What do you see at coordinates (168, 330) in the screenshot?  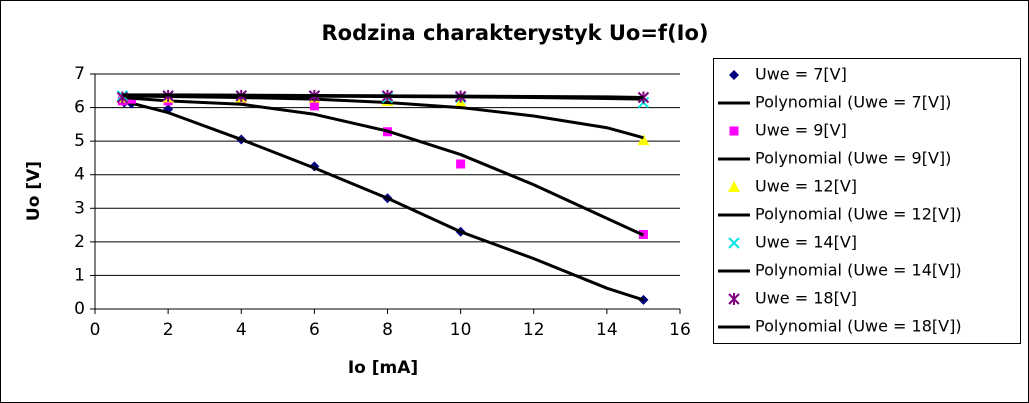 I see `x-tick-label: 2` at bounding box center [168, 330].